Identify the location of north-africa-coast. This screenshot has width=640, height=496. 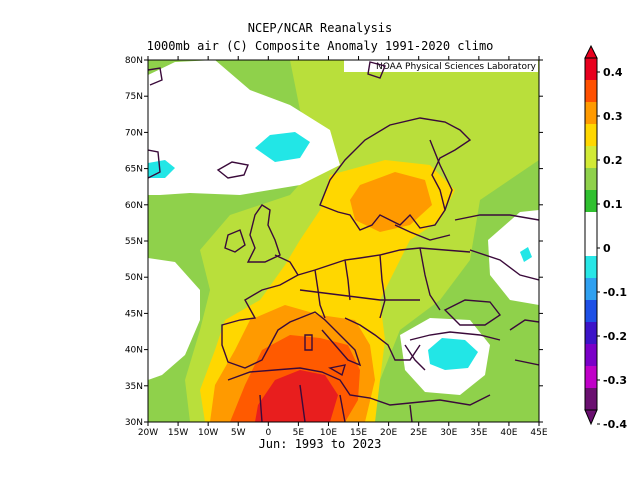
(359, 386).